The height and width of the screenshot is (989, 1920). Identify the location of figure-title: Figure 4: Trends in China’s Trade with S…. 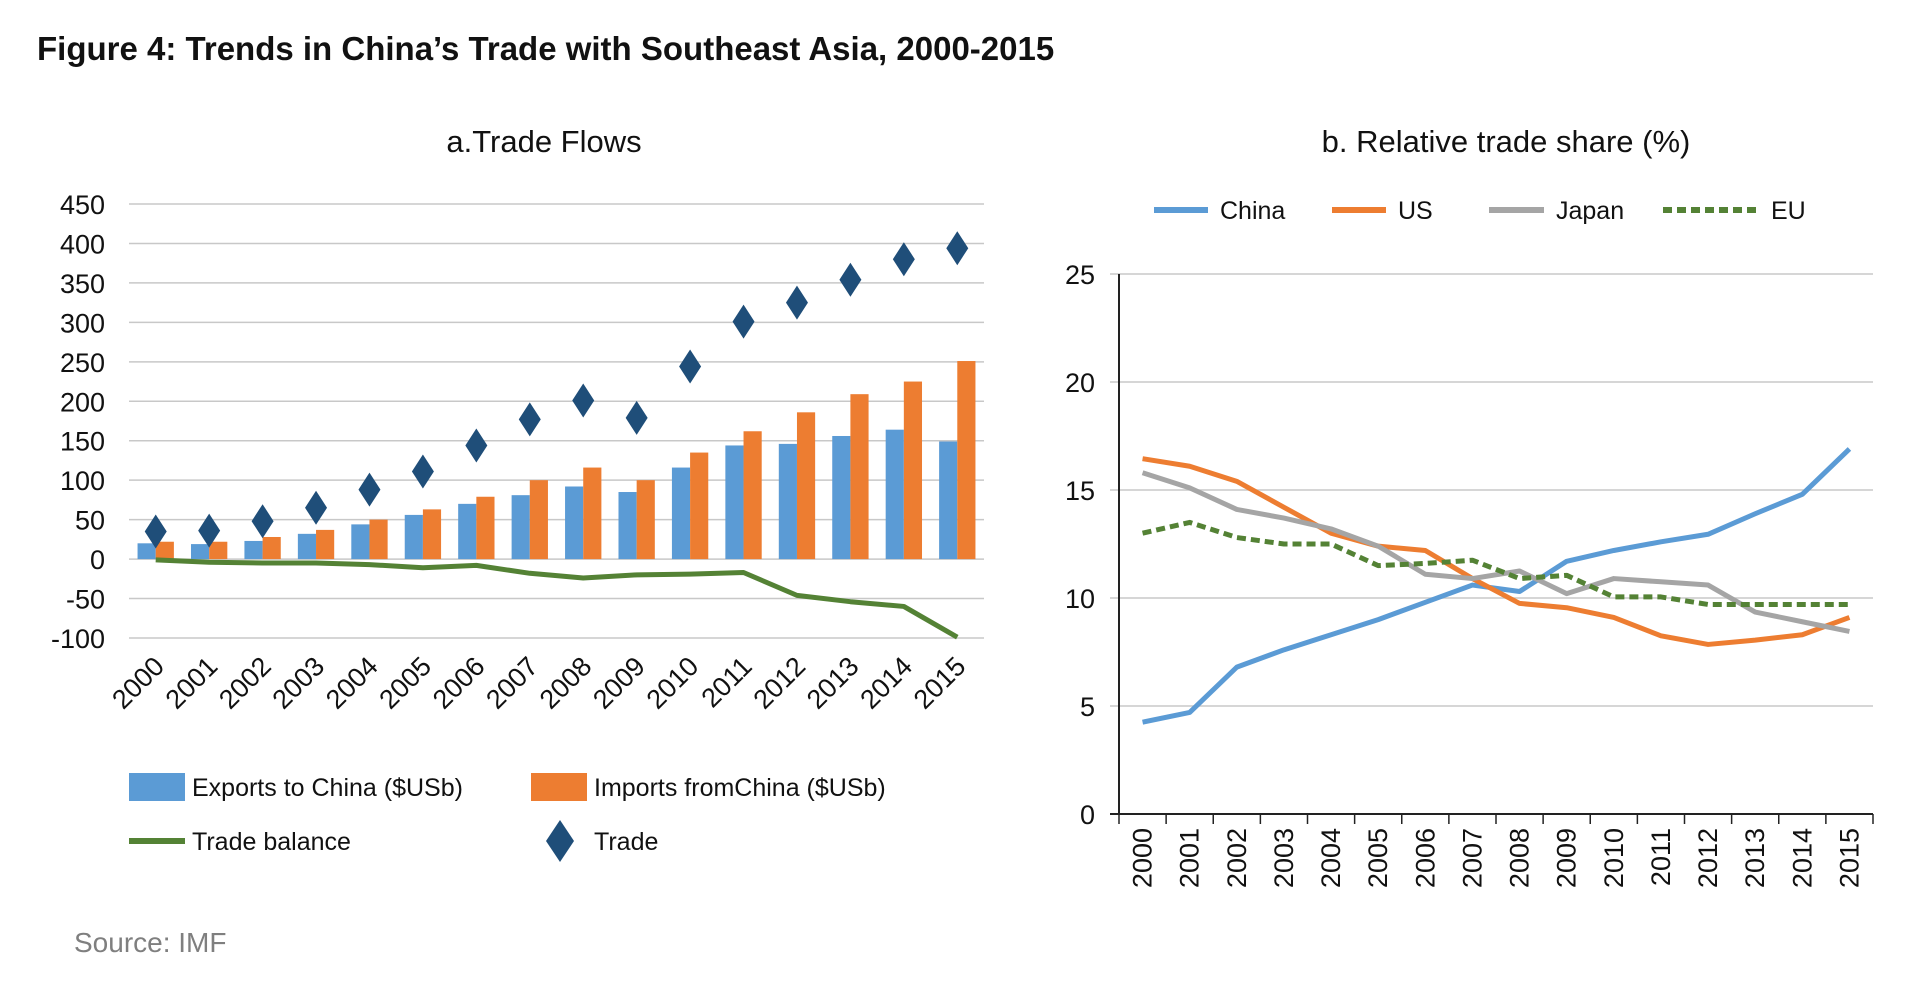
(545, 48).